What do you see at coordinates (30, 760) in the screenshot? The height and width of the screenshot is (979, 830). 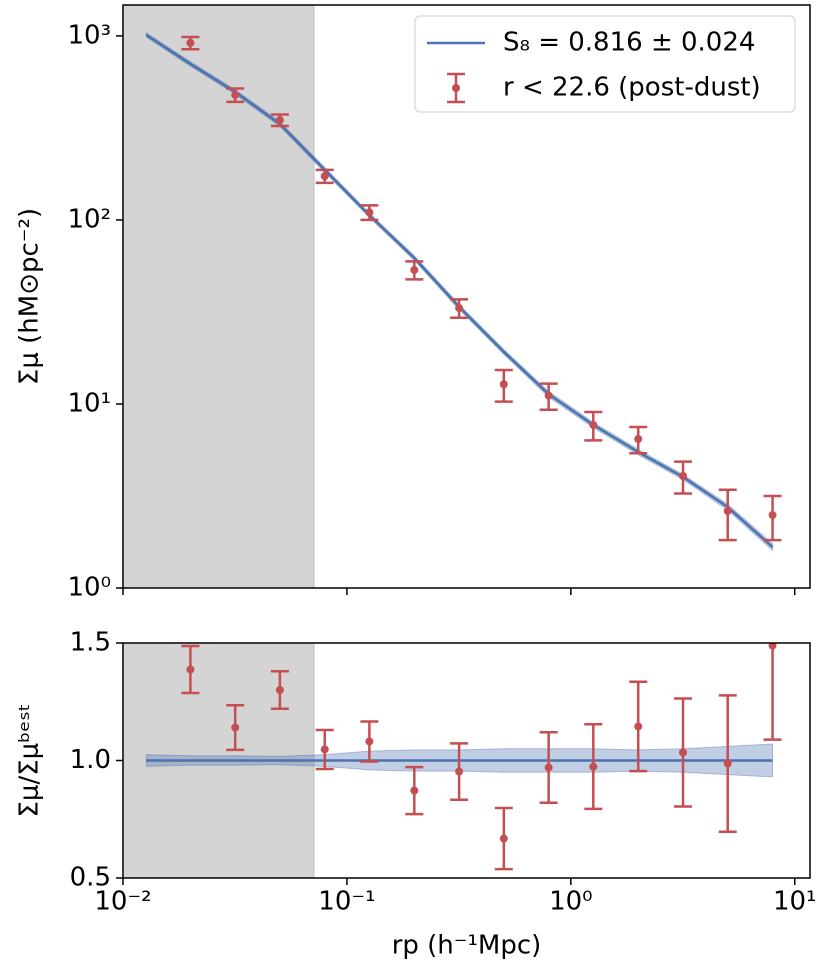 I see `y-axis-label: Σμ/Σμᵇᵉˢᵗ` at bounding box center [30, 760].